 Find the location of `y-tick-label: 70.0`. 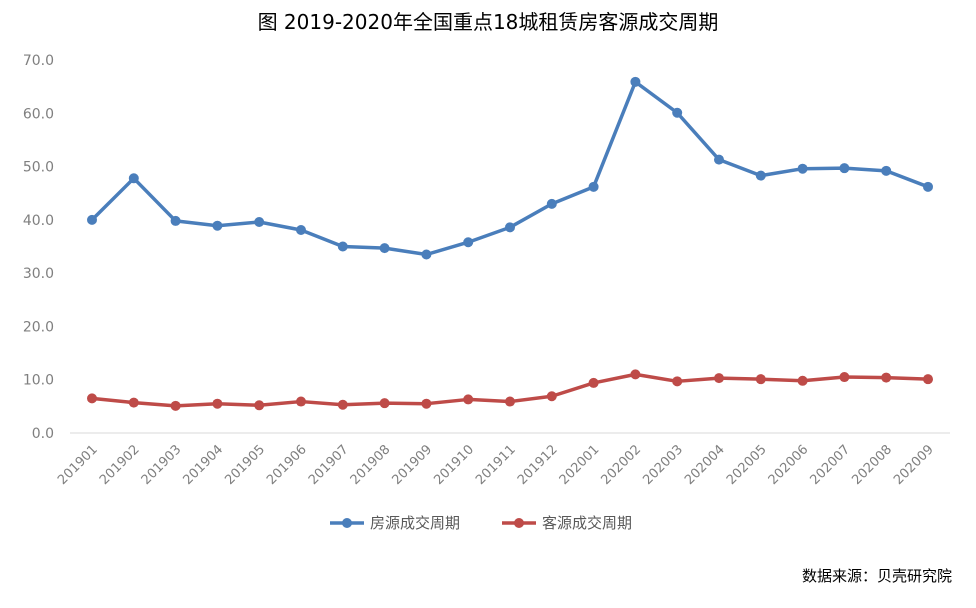

y-tick-label: 70.0 is located at coordinates (38, 61).